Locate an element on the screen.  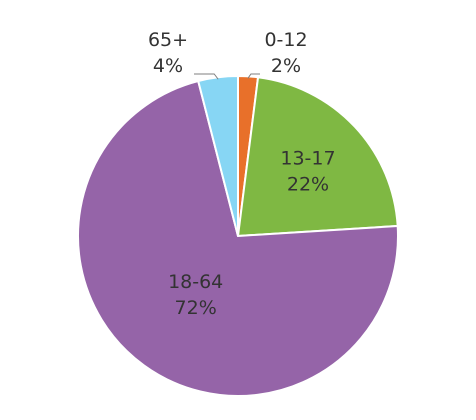
slice-label-0-12: 0-12 is located at coordinates (285, 40).